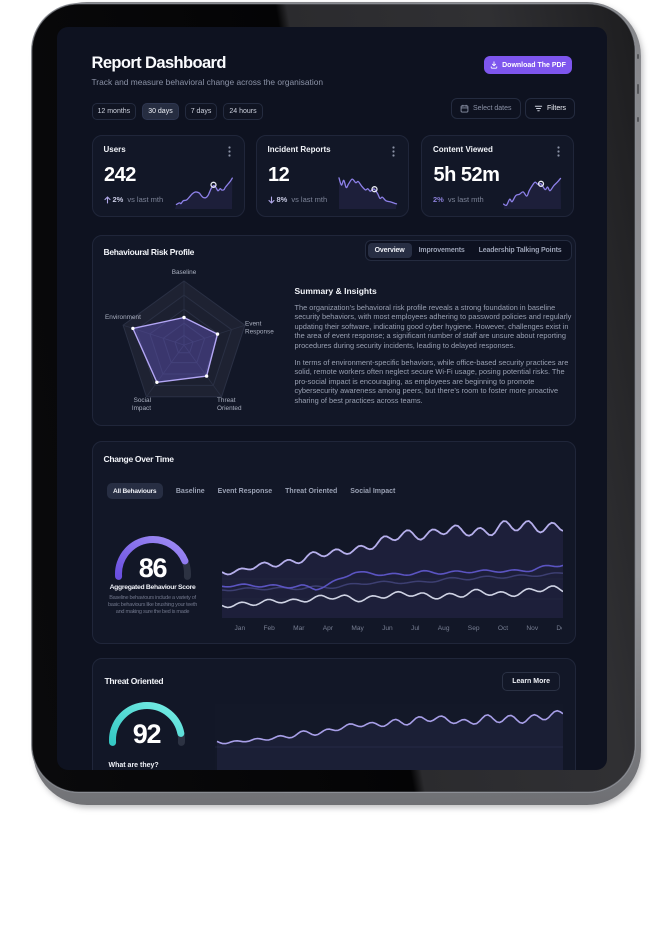  Describe the element at coordinates (140, 408) in the screenshot. I see `svg-text: Impact` at that location.